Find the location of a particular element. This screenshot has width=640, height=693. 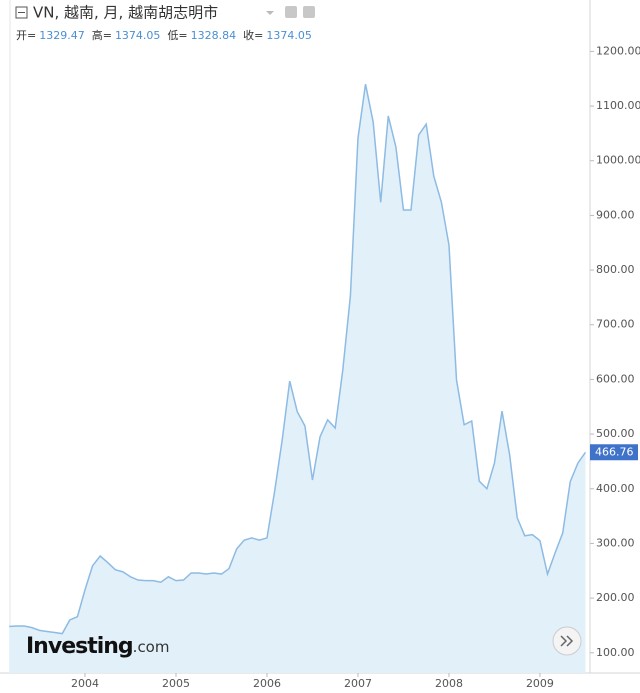

ohlc-label: 收= is located at coordinates (253, 35).